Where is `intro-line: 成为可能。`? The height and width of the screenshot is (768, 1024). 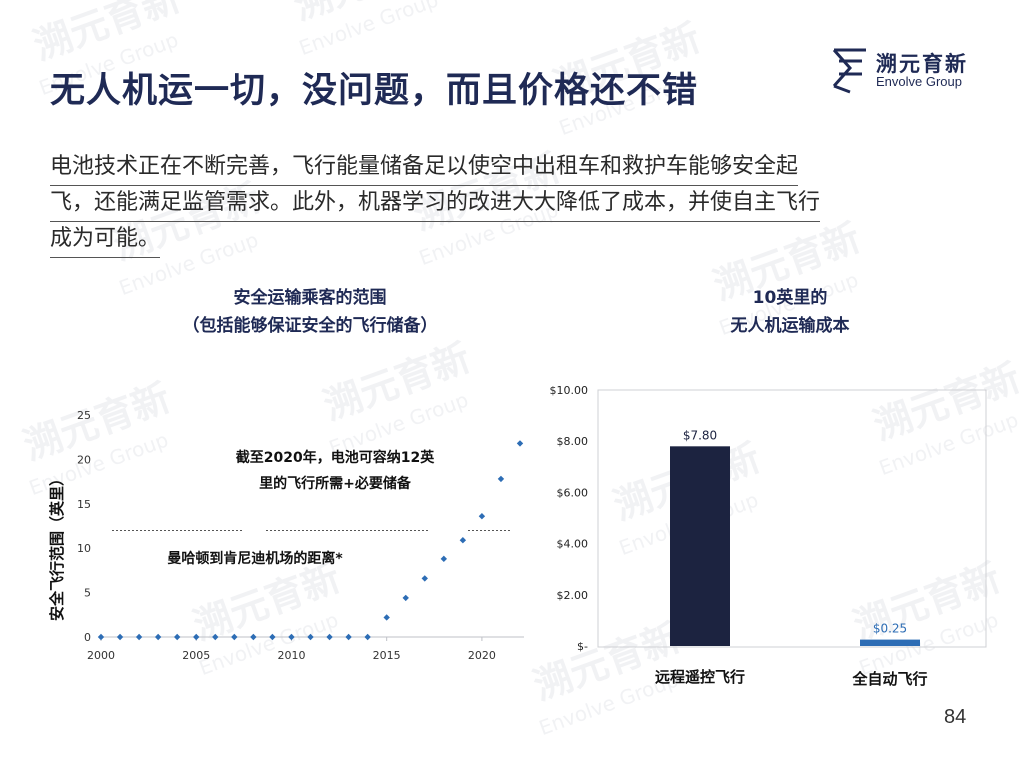
intro-line: 成为可能。 is located at coordinates (105, 240).